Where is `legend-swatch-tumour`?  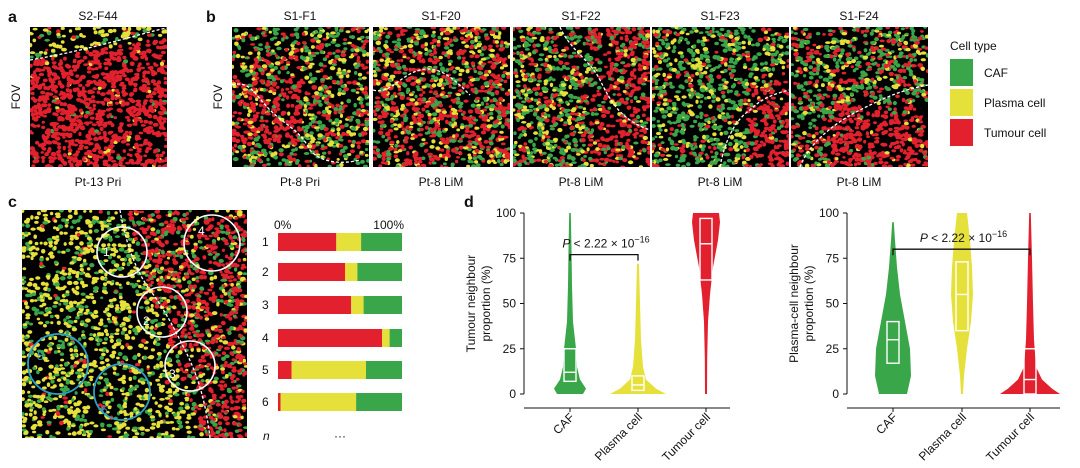 legend-swatch-tumour is located at coordinates (961, 132).